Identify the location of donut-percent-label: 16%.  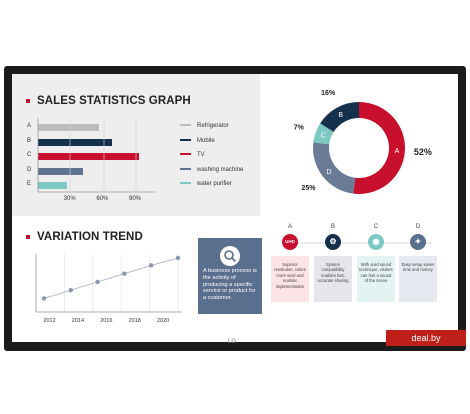
(328, 93).